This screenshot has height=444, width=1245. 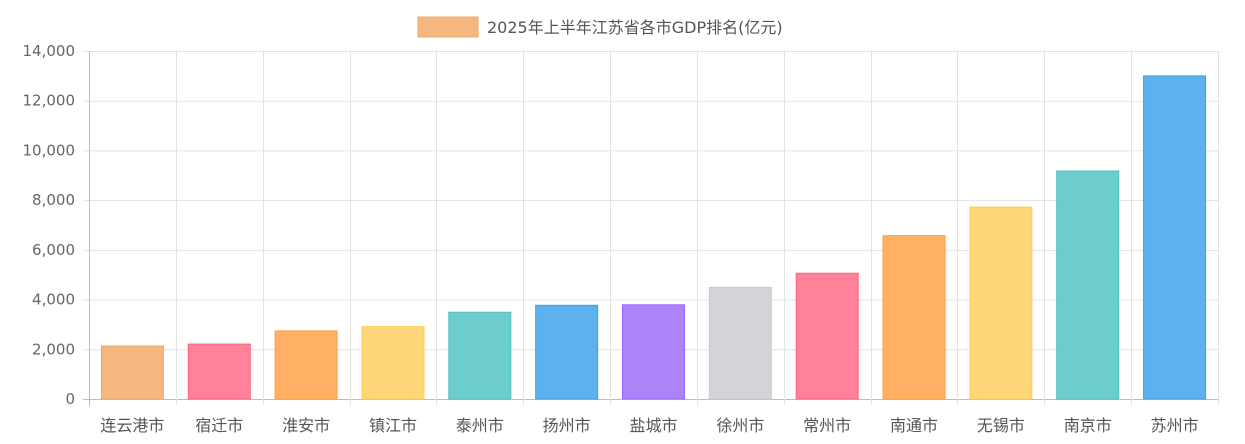 What do you see at coordinates (219, 425) in the screenshot?
I see `x-tick-label: 宿迁市` at bounding box center [219, 425].